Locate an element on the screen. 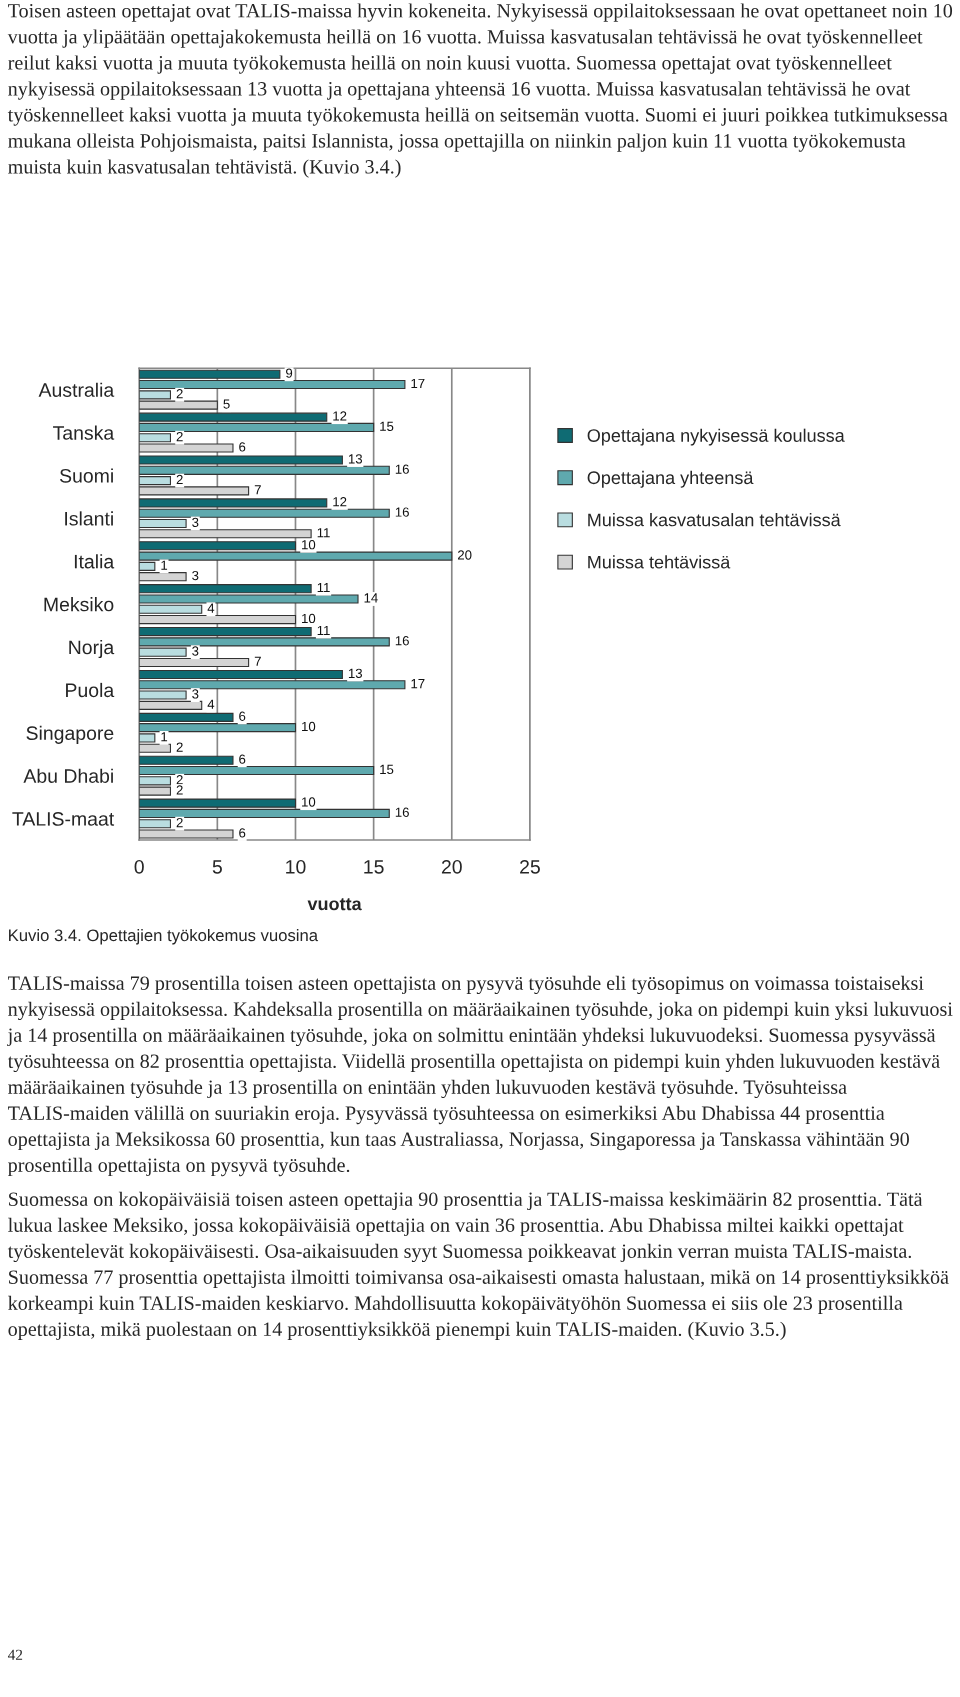  legend-label: Opettajana nykyisessä koulussa is located at coordinates (716, 437).